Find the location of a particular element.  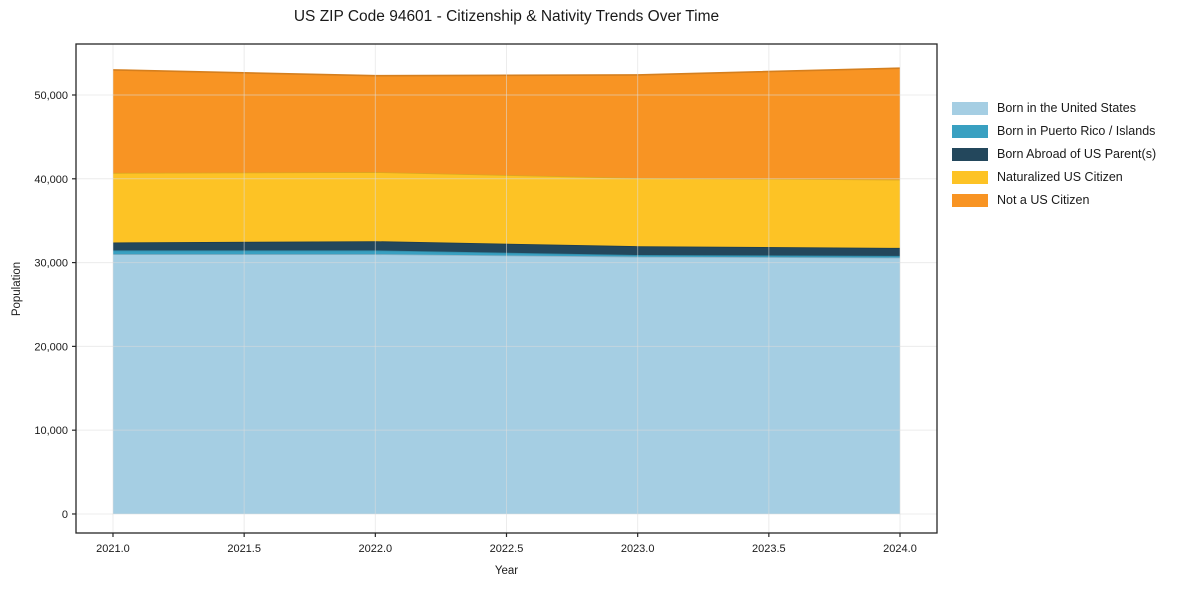

y-tick-label: 10,000 is located at coordinates (51, 431).